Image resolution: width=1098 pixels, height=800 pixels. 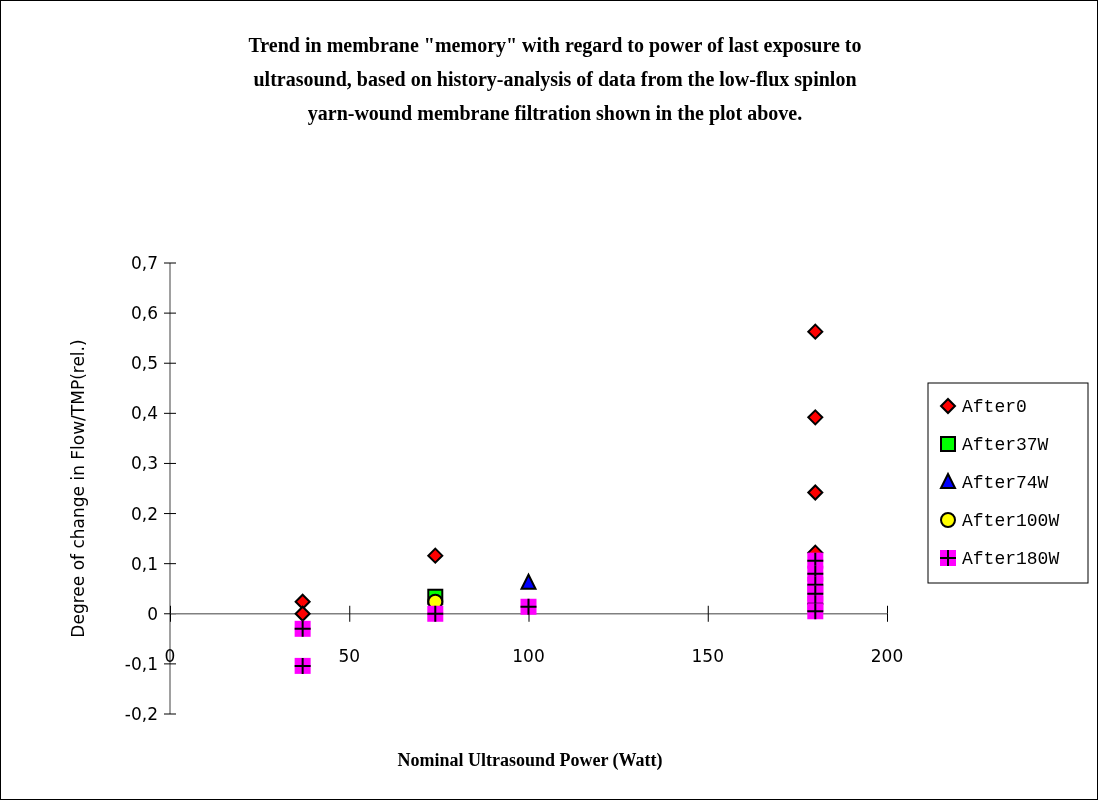 What do you see at coordinates (152, 613) in the screenshot?
I see `y-tick-label: 0` at bounding box center [152, 613].